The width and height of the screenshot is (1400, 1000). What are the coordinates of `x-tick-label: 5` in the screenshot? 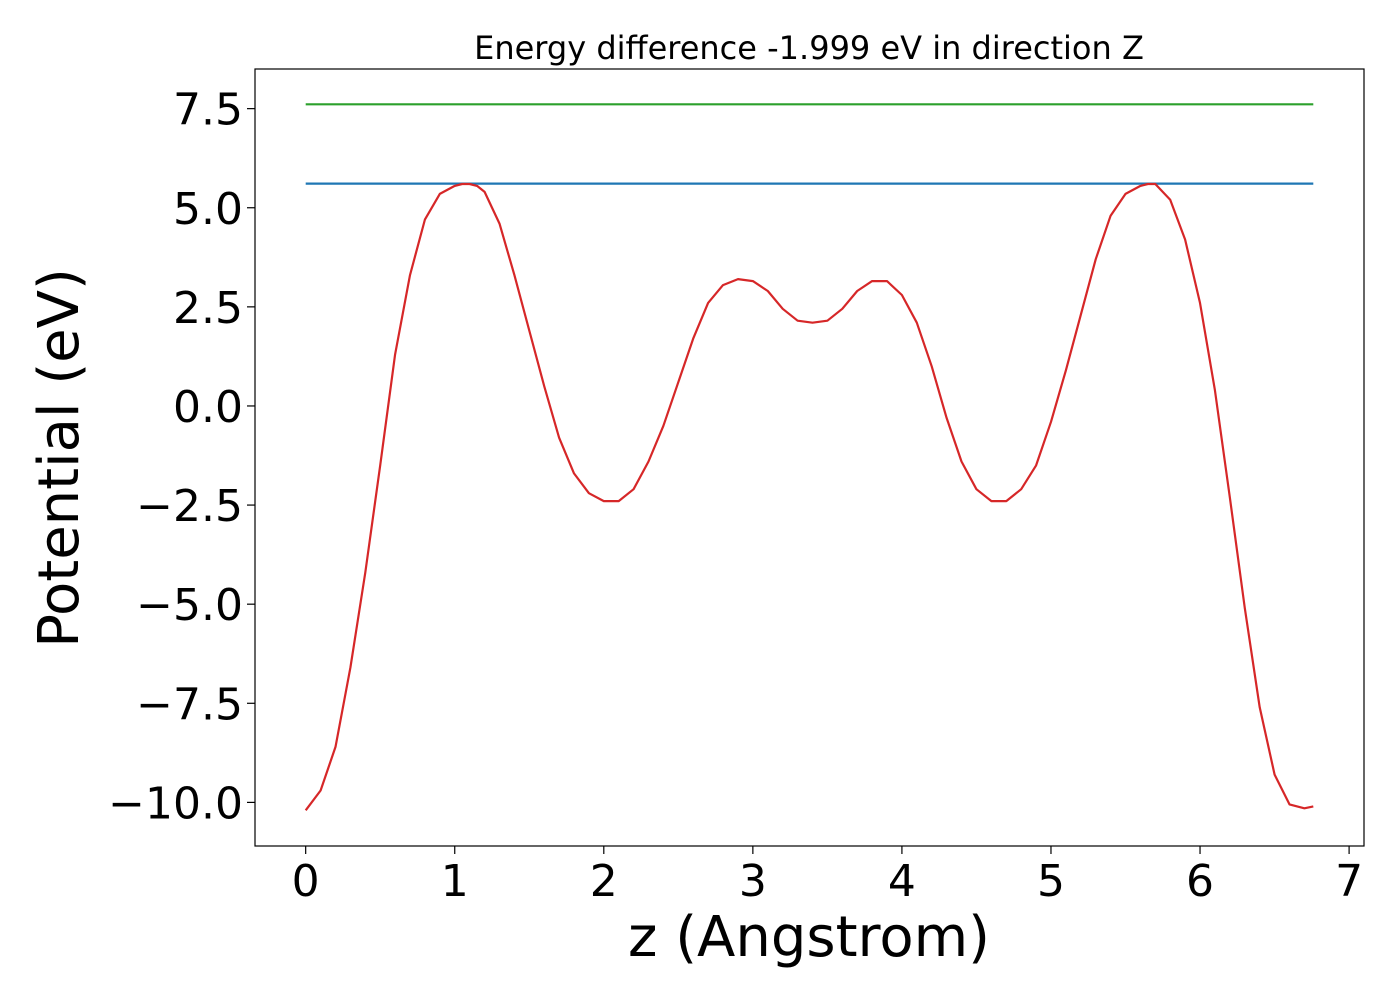 It's located at (1051, 881).